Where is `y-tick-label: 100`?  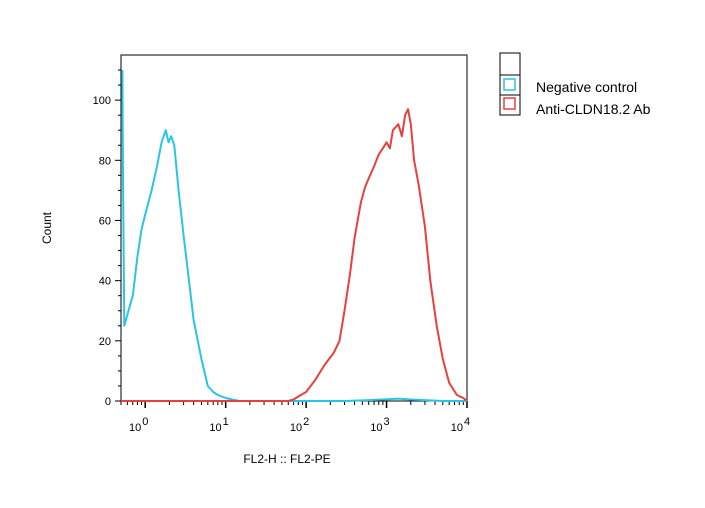 y-tick-label: 100 is located at coordinates (102, 101).